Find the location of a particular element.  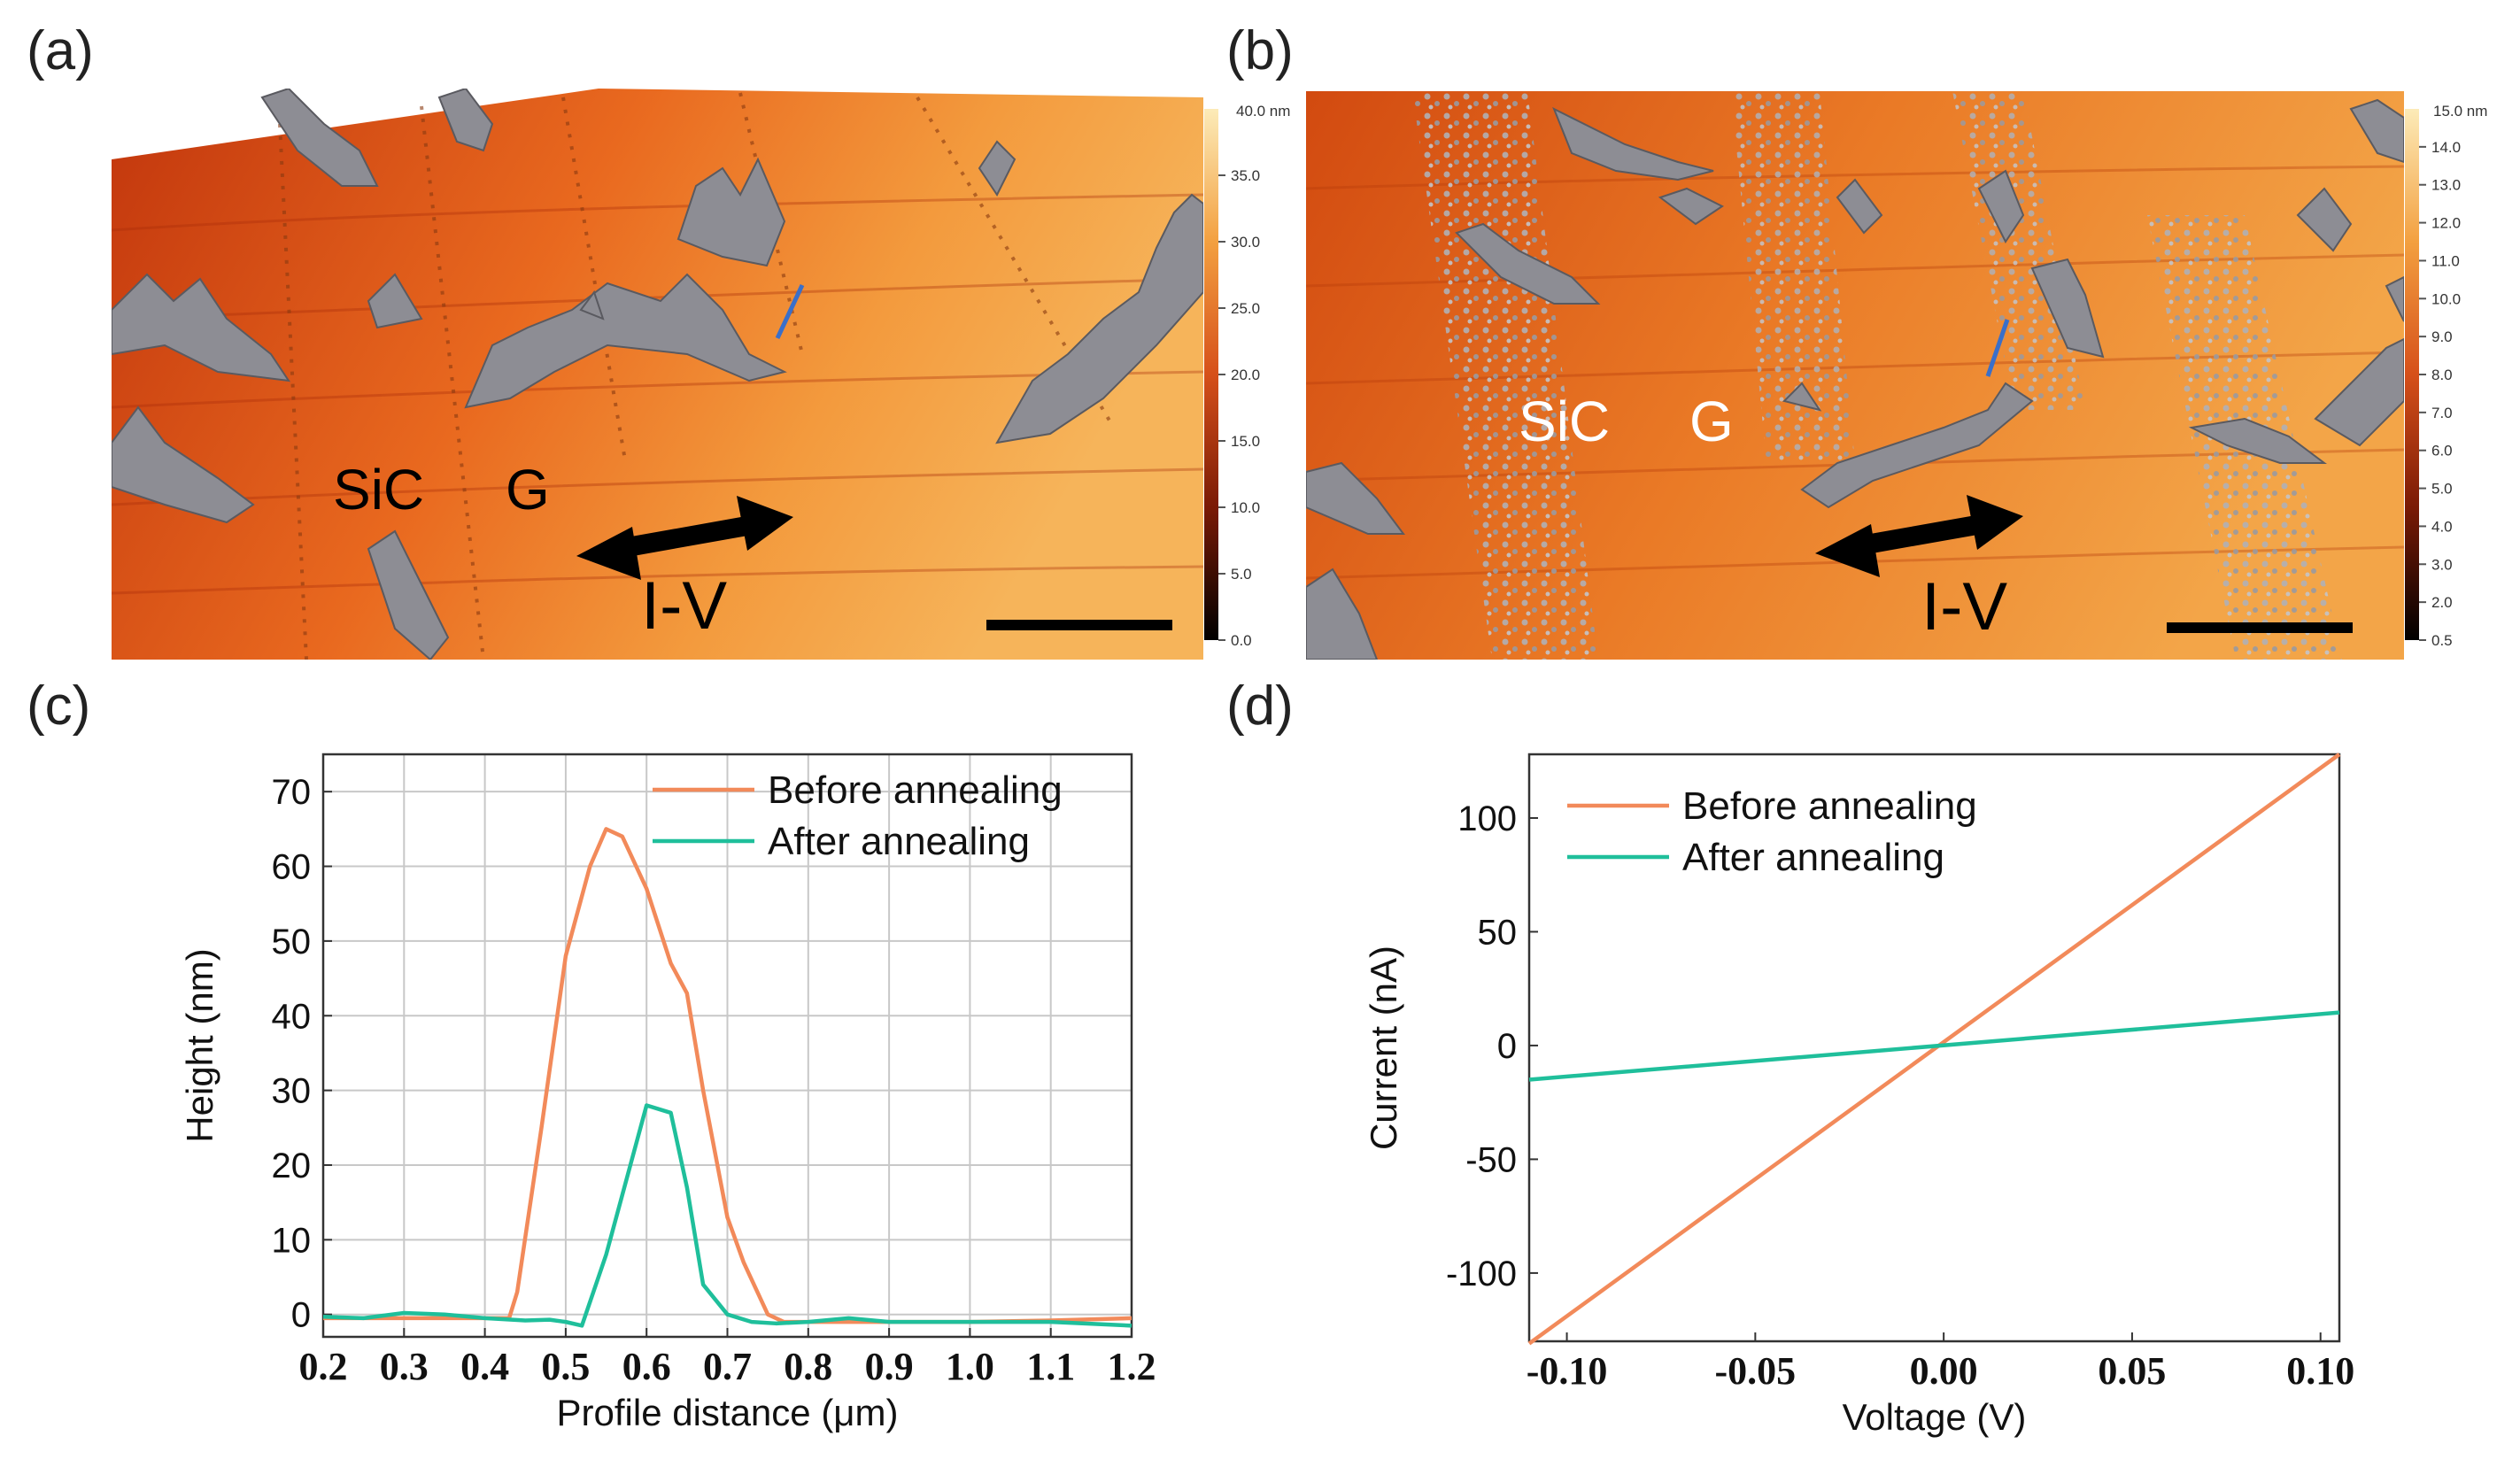

x-tick-label: 0.10 is located at coordinates (2320, 1371).